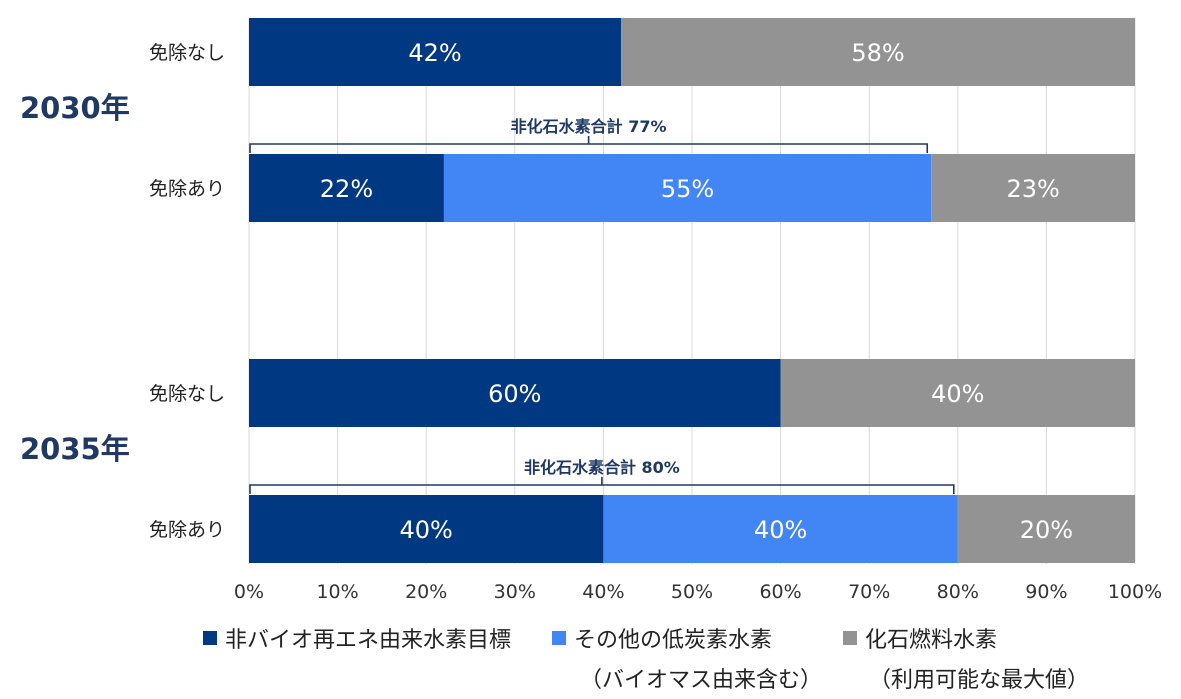 This screenshot has width=1181, height=699. What do you see at coordinates (979, 680) in the screenshot?
I see `legend-sublabel-series-2: （利用可能な最大値）` at bounding box center [979, 680].